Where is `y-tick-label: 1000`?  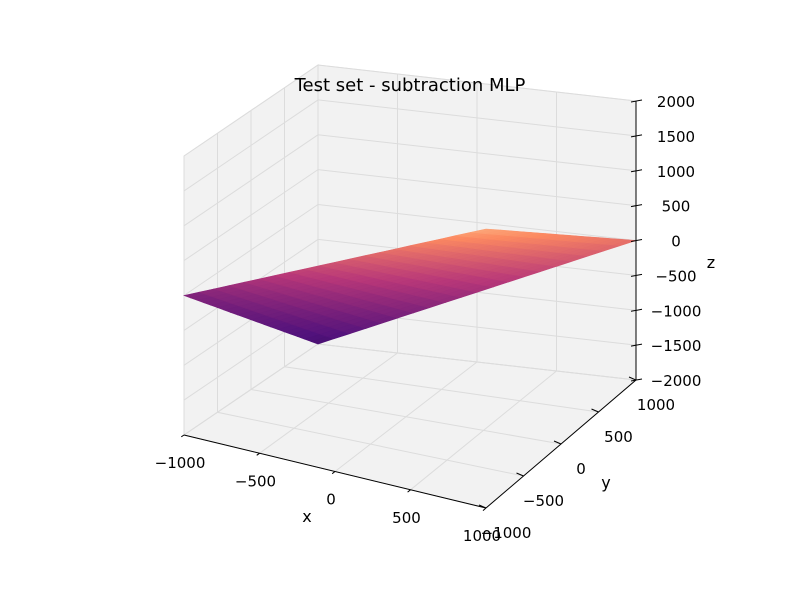 y-tick-label: 1000 is located at coordinates (656, 405).